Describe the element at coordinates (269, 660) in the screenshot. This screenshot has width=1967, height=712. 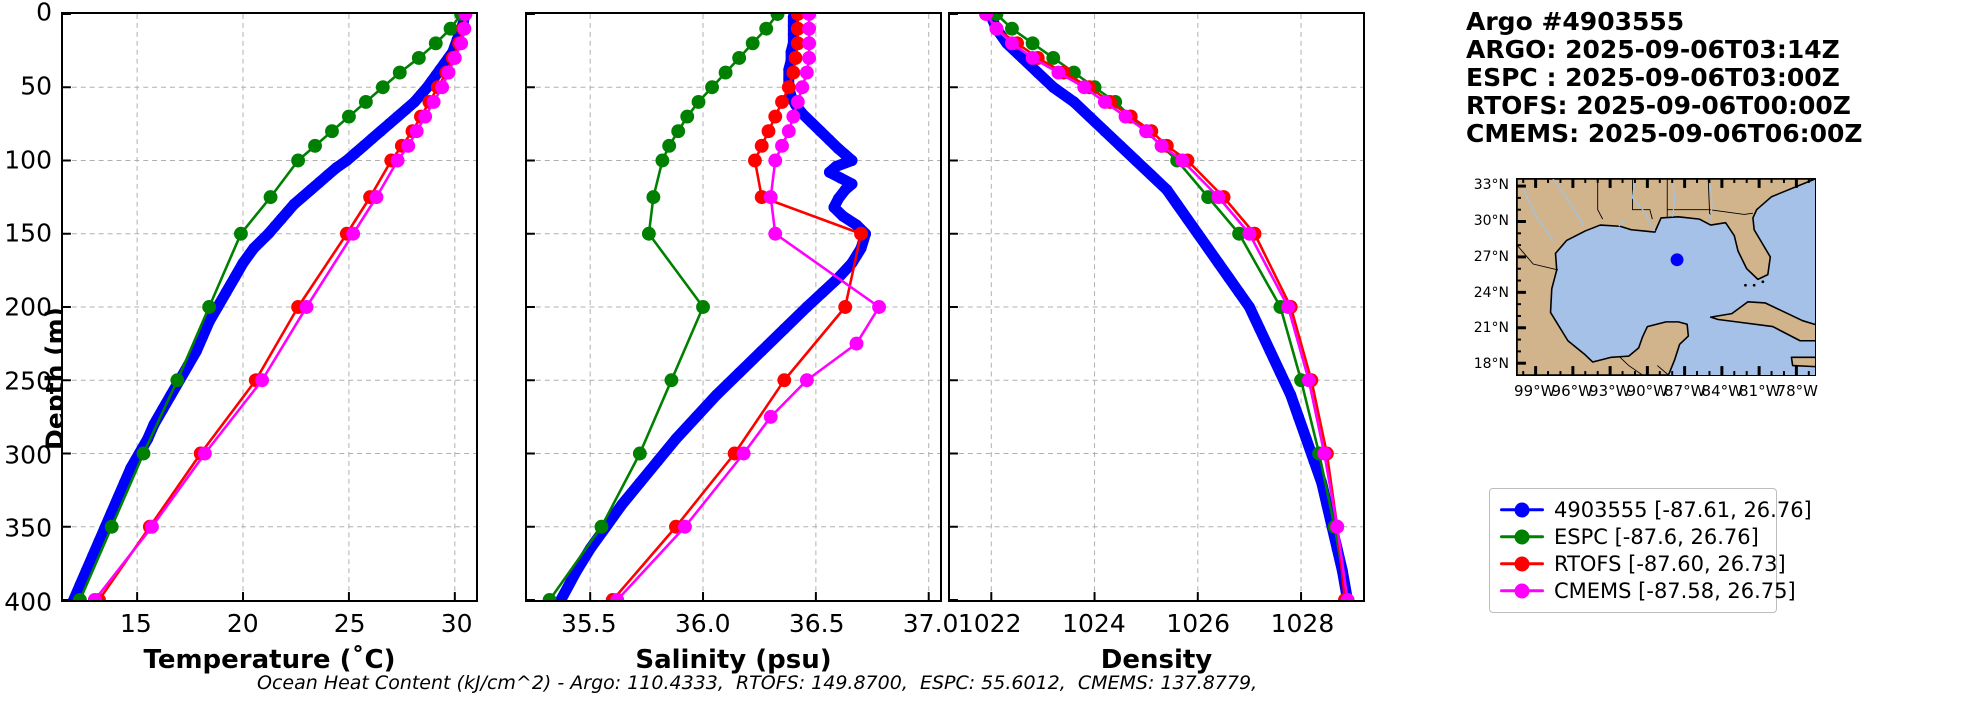
I see `temperature-axis-label: Temperature (˚C)` at that location.